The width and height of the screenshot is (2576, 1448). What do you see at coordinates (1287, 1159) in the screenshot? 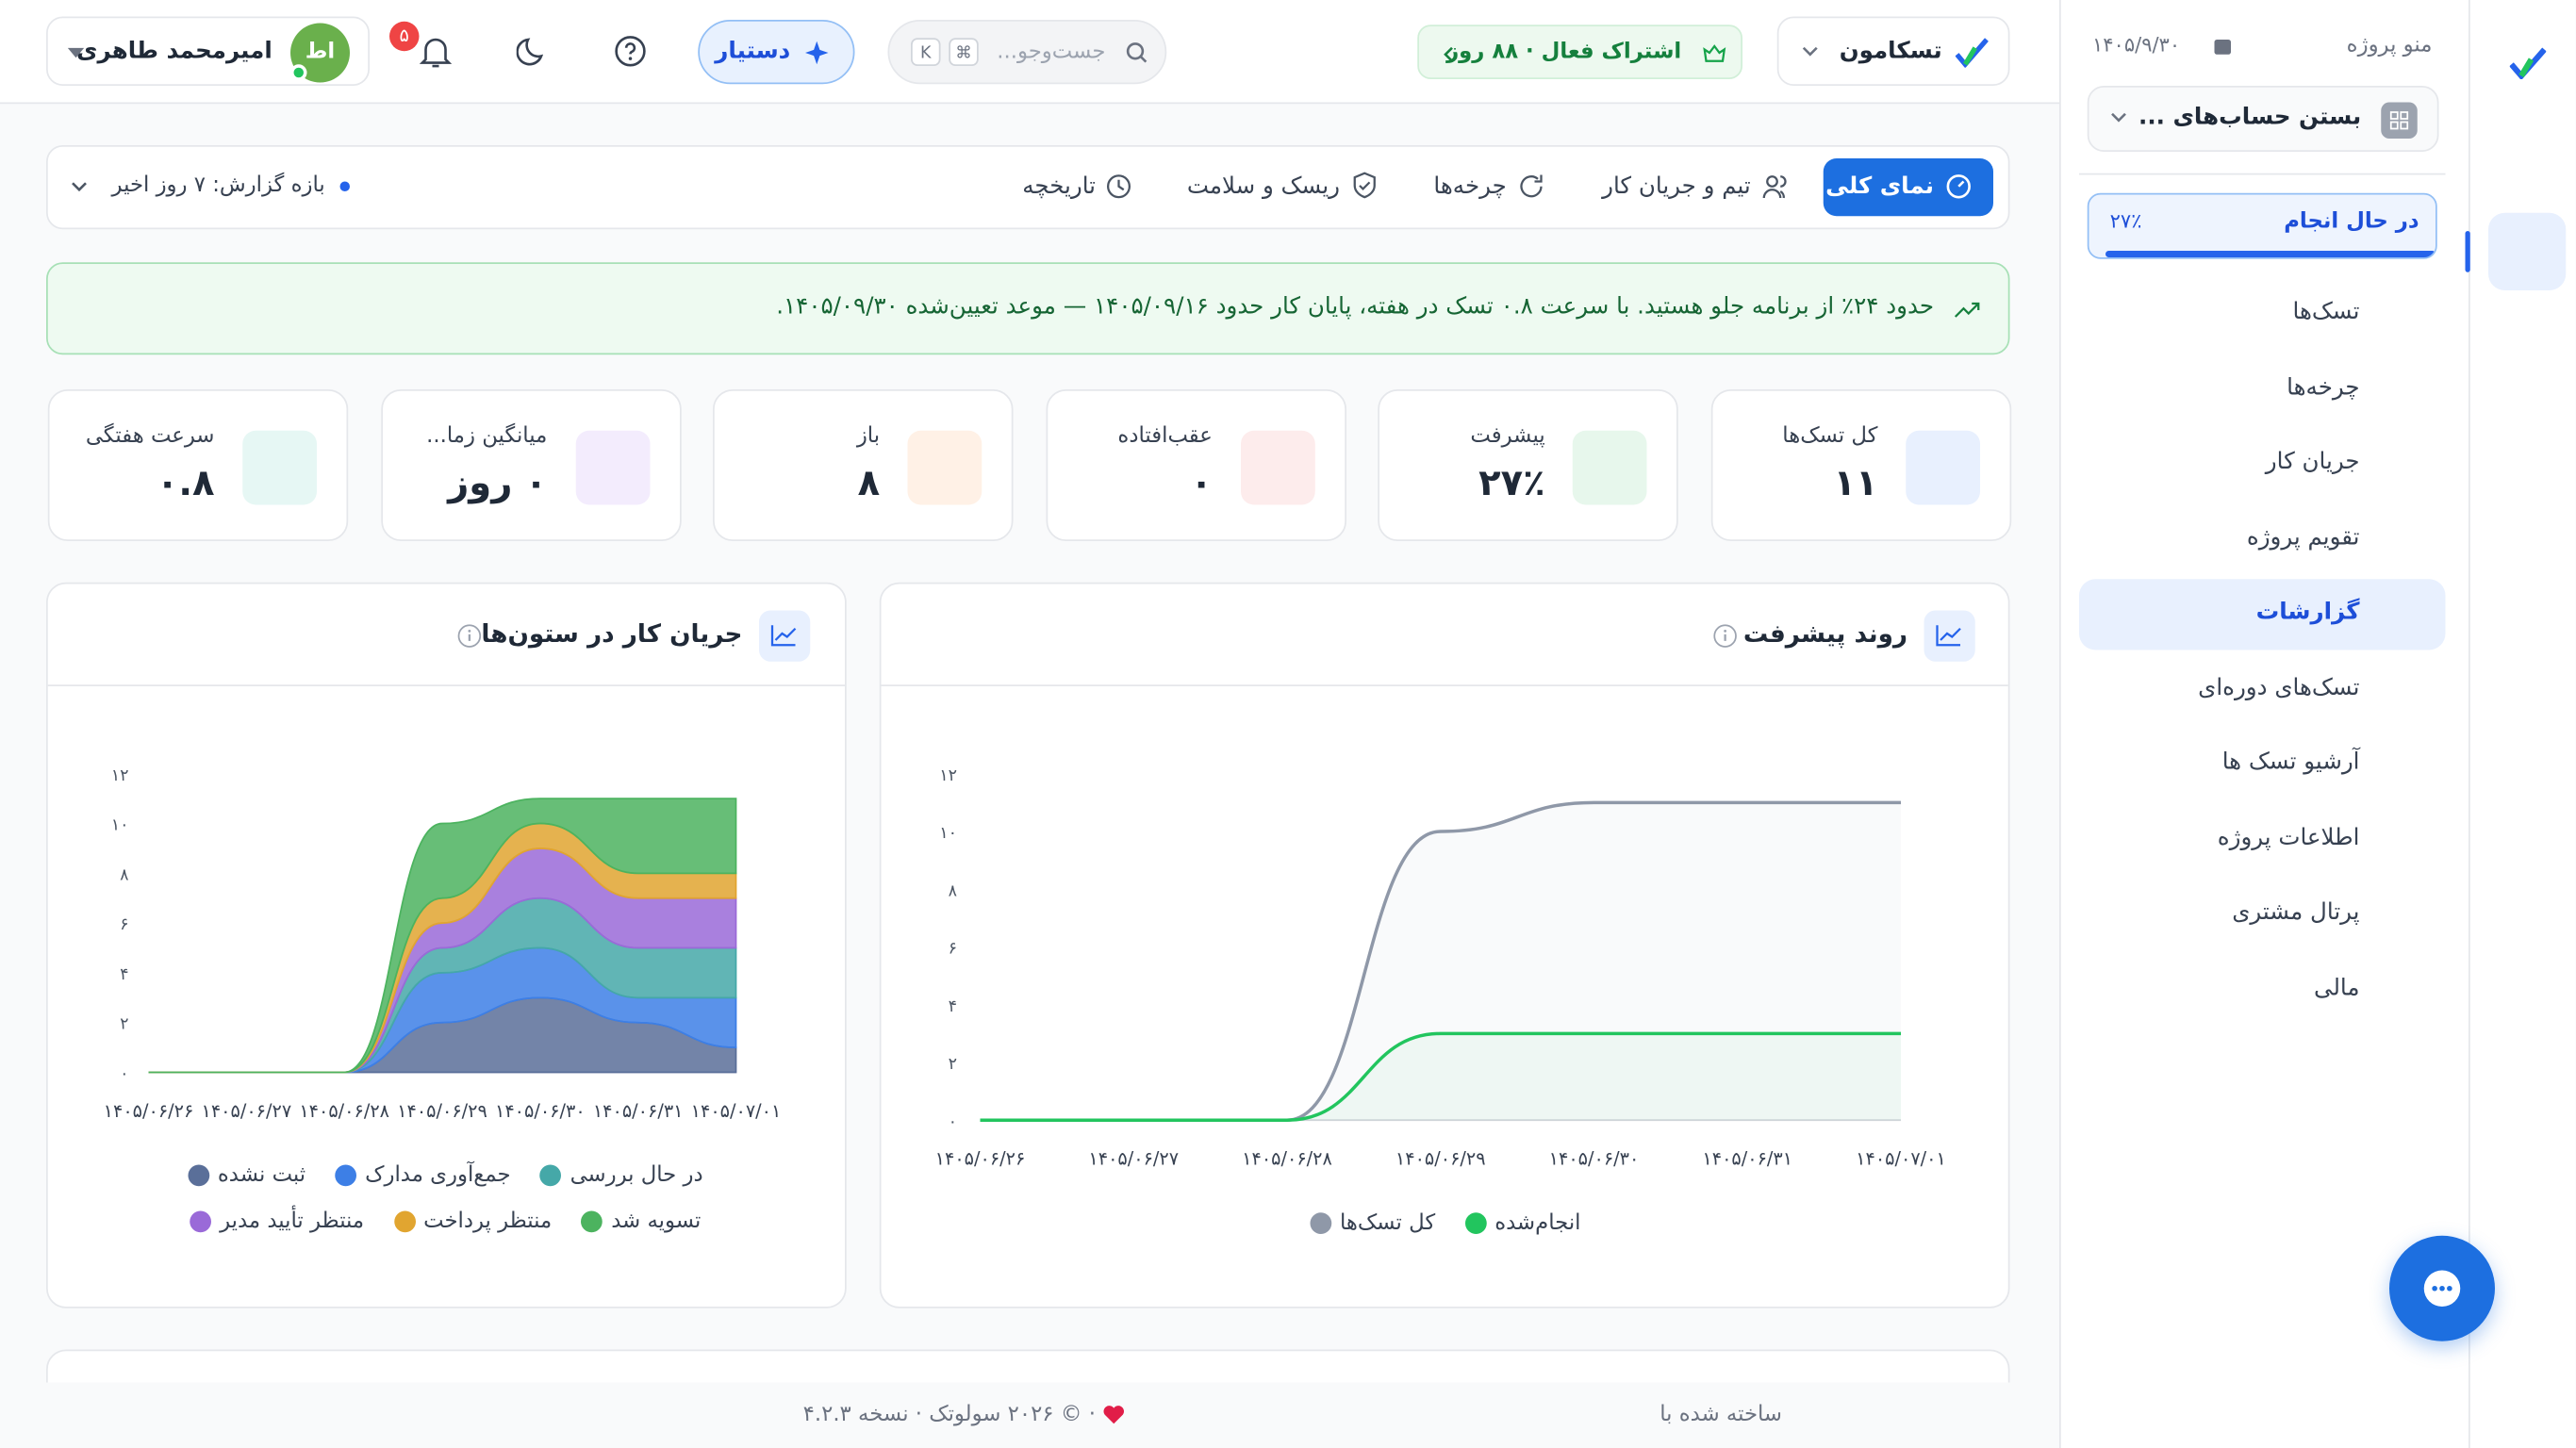
I see `x-tick-label: ۱۴۰۵/۰۶/۲۸` at bounding box center [1287, 1159].